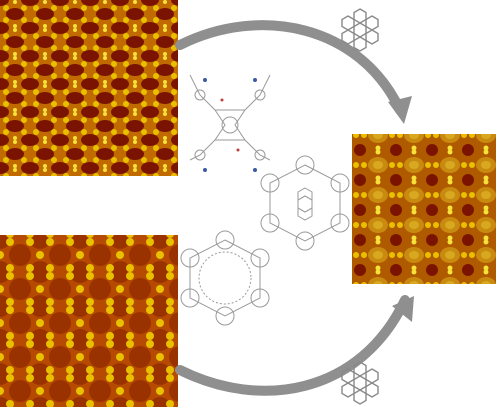 The width and height of the screenshot is (500, 414). Describe the element at coordinates (424, 209) in the screenshot. I see `stm-image-right` at that location.